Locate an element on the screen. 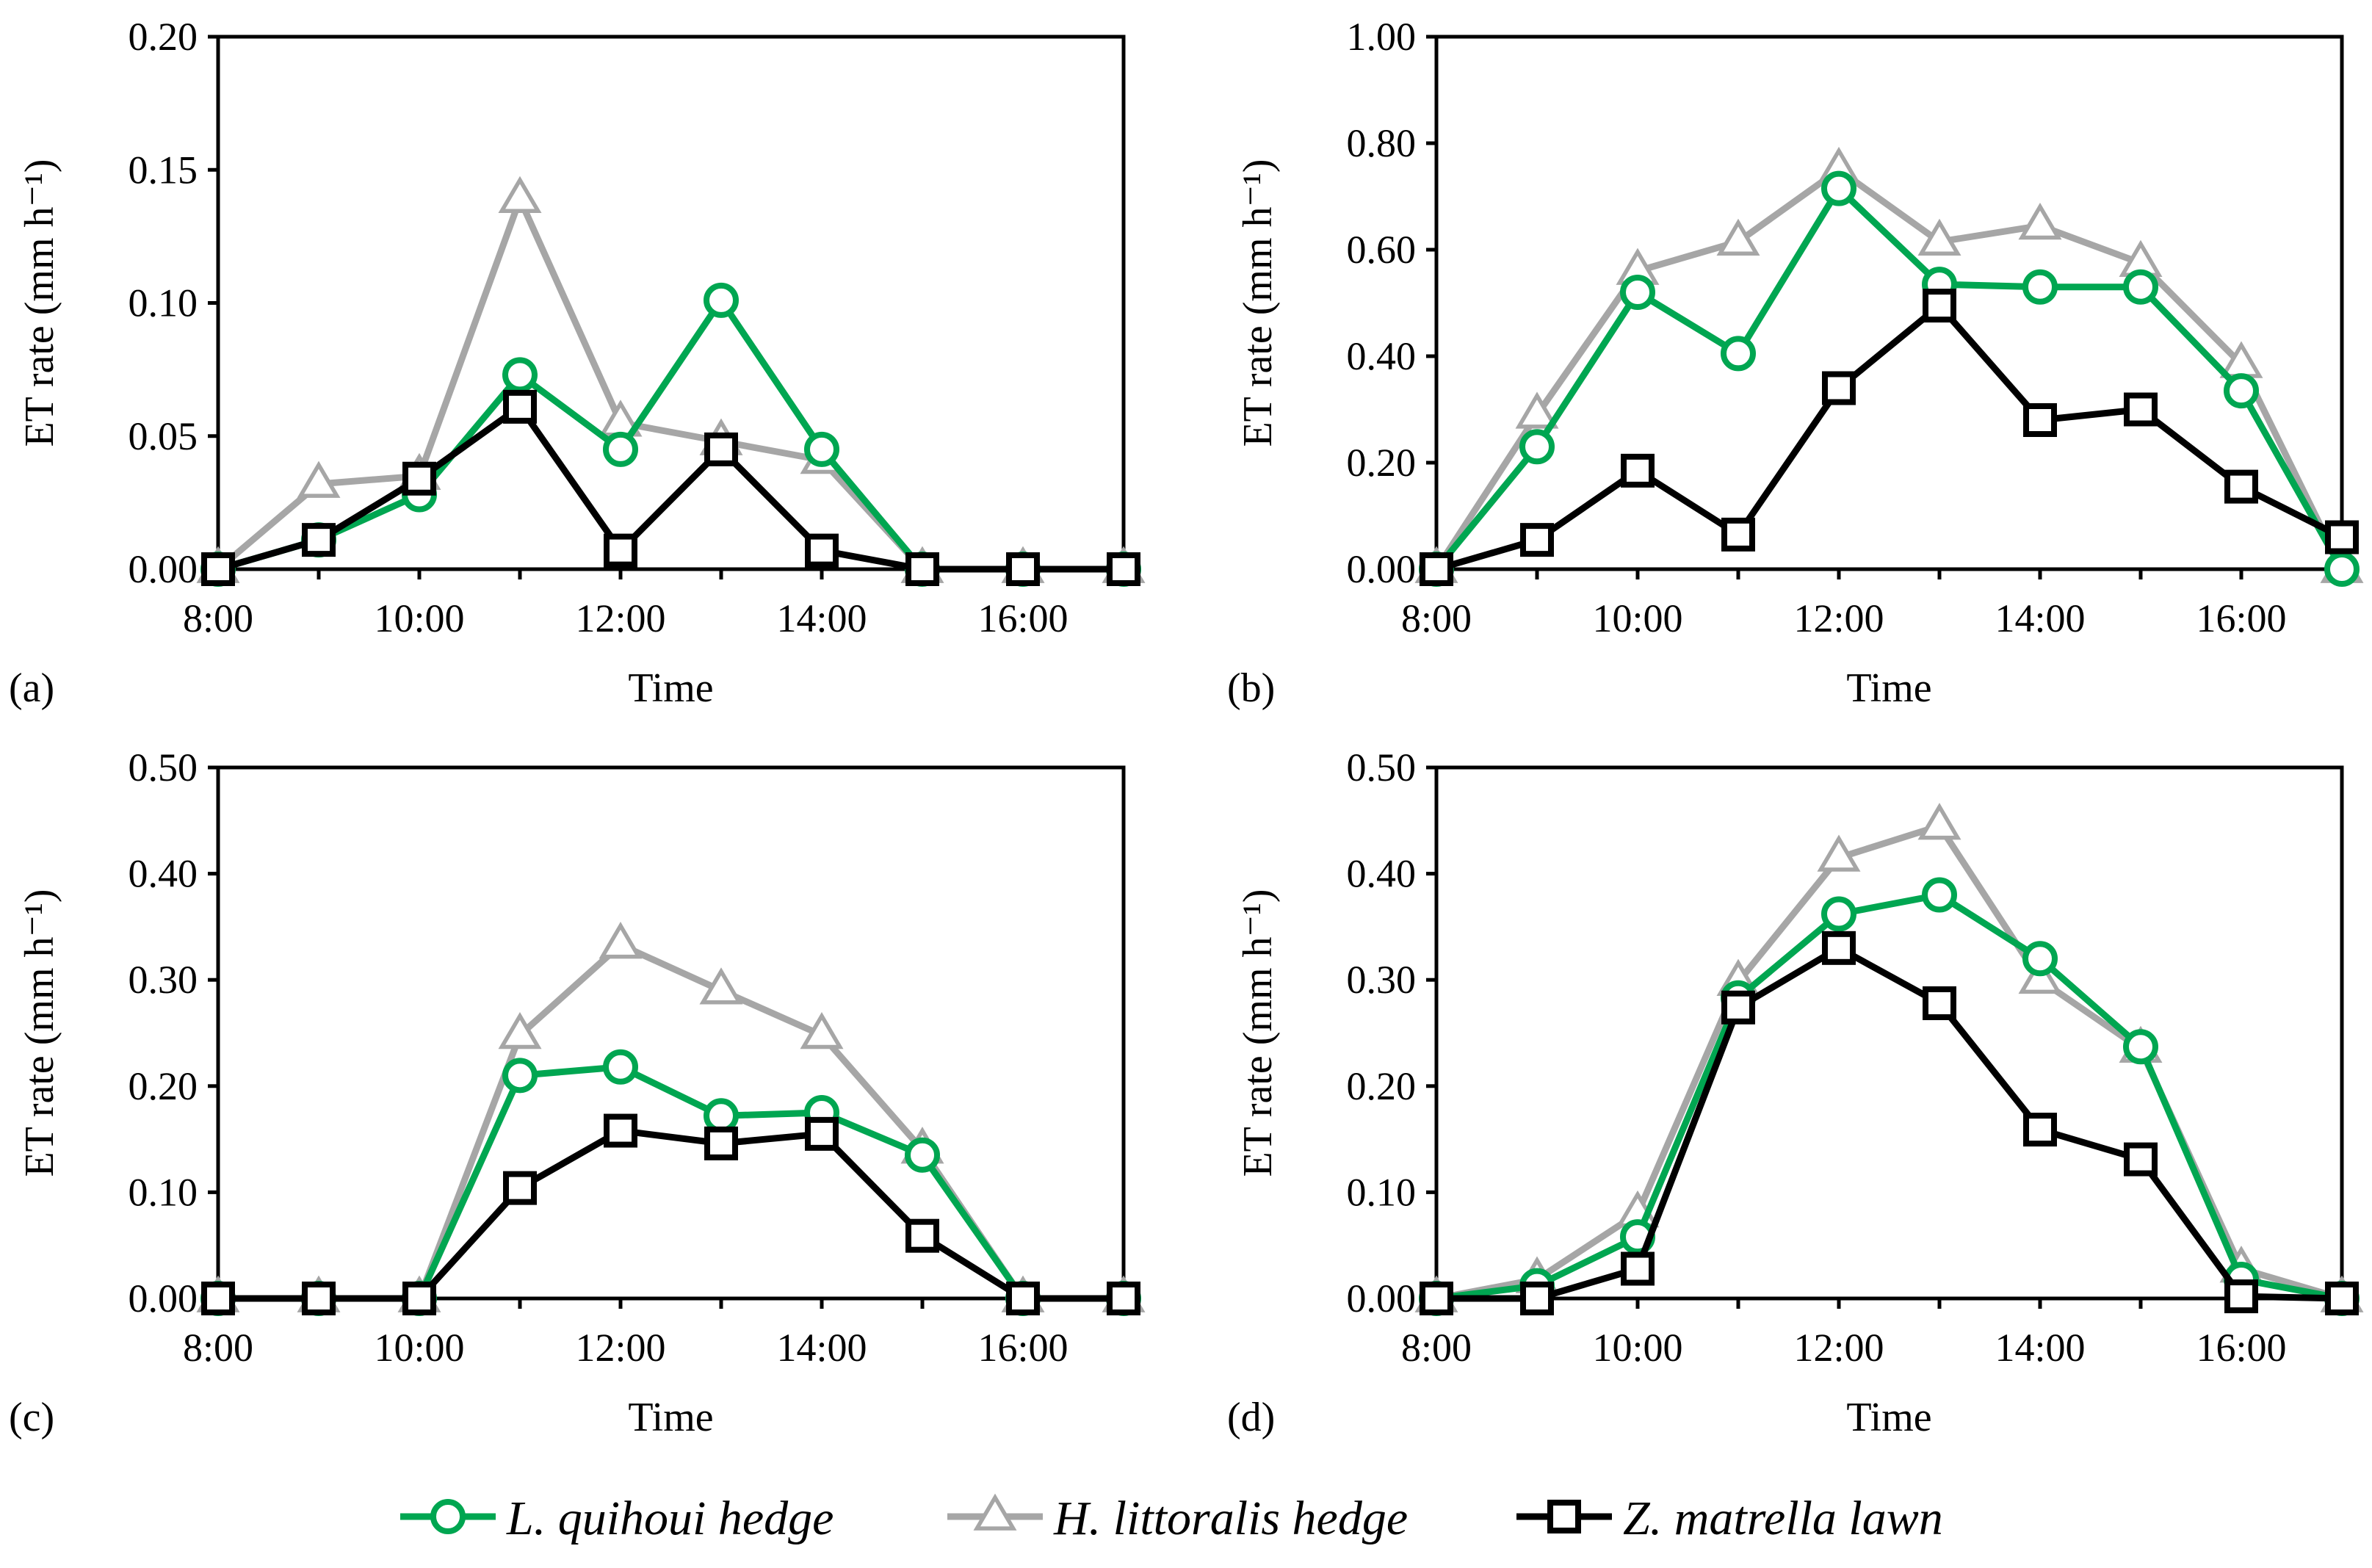  legend-item-z-matrella-lawn: Z. matrella lawn is located at coordinates (1729, 1518).